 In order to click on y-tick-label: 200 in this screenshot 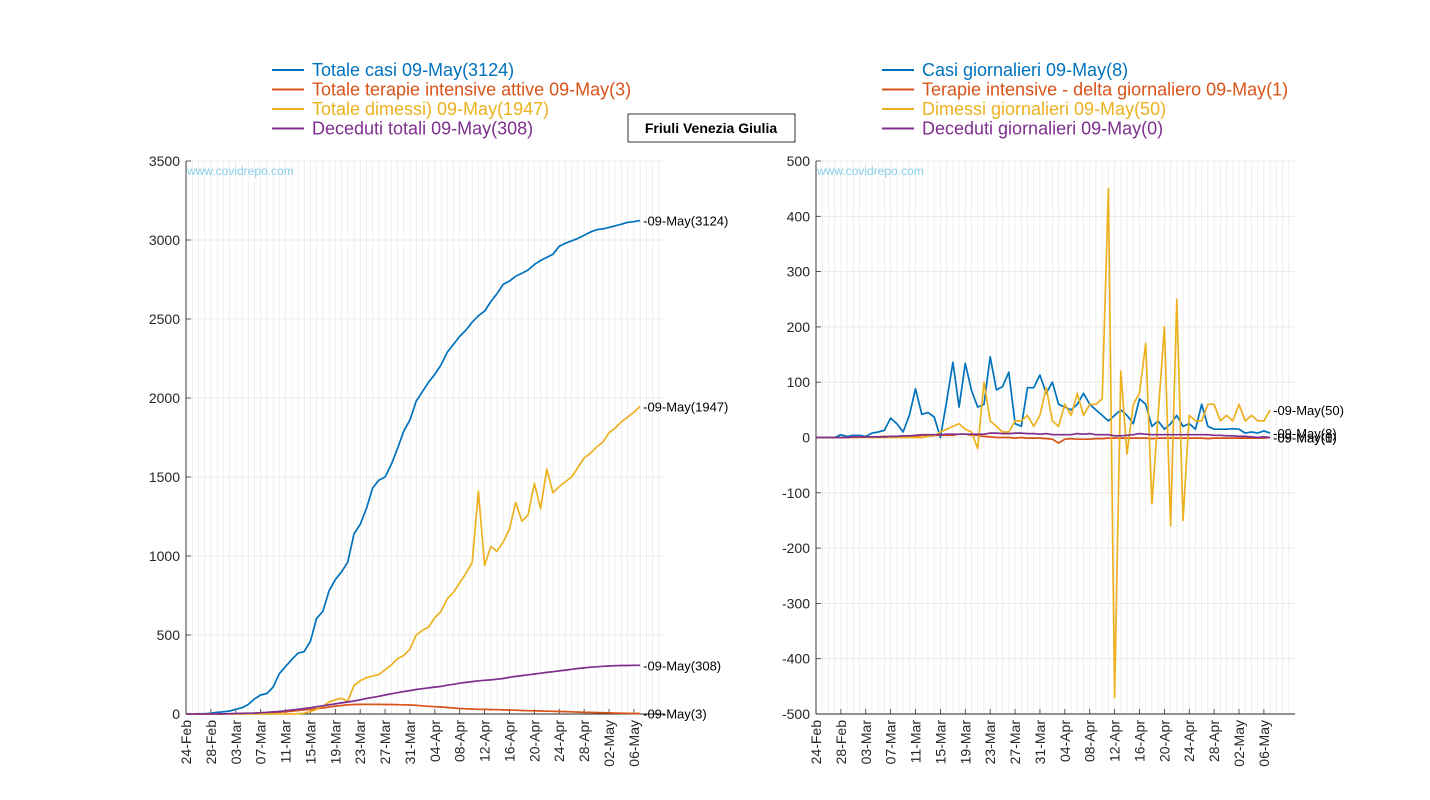, I will do `click(799, 327)`.